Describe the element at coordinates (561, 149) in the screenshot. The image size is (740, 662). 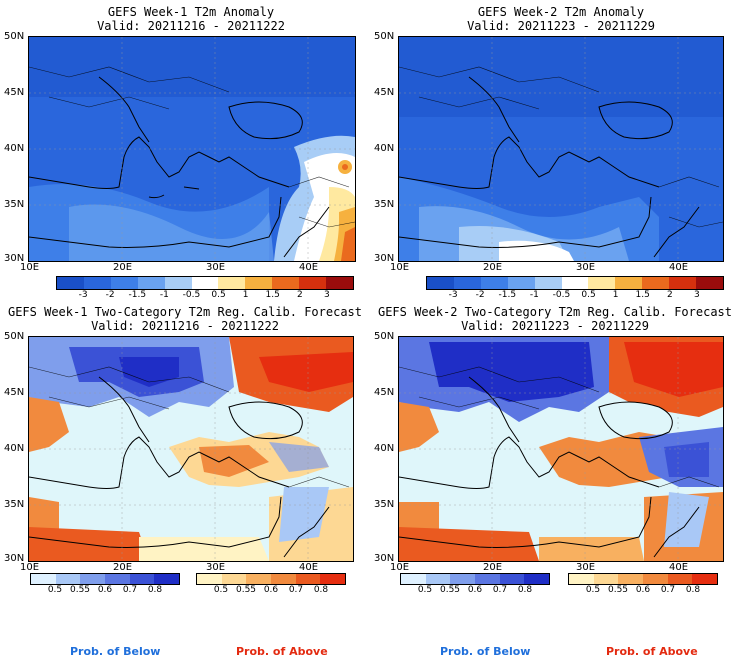
I see `anomaly-map-week2` at that location.